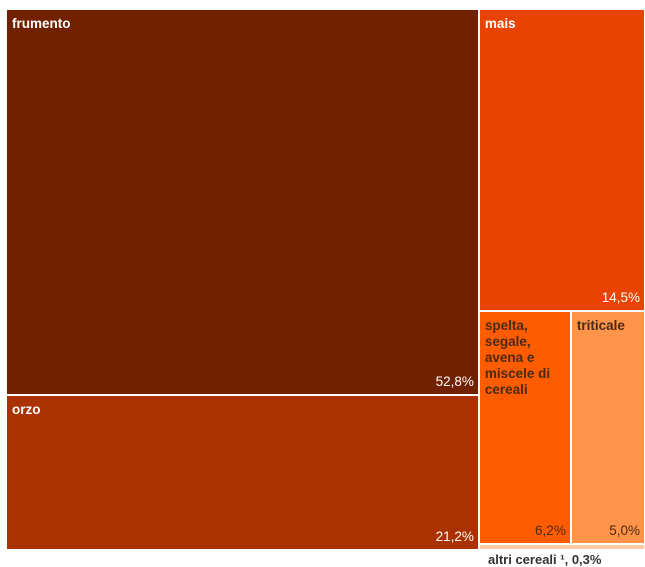 The image size is (645, 567). Describe the element at coordinates (454, 381) in the screenshot. I see `tile-value: 52,8%` at that location.